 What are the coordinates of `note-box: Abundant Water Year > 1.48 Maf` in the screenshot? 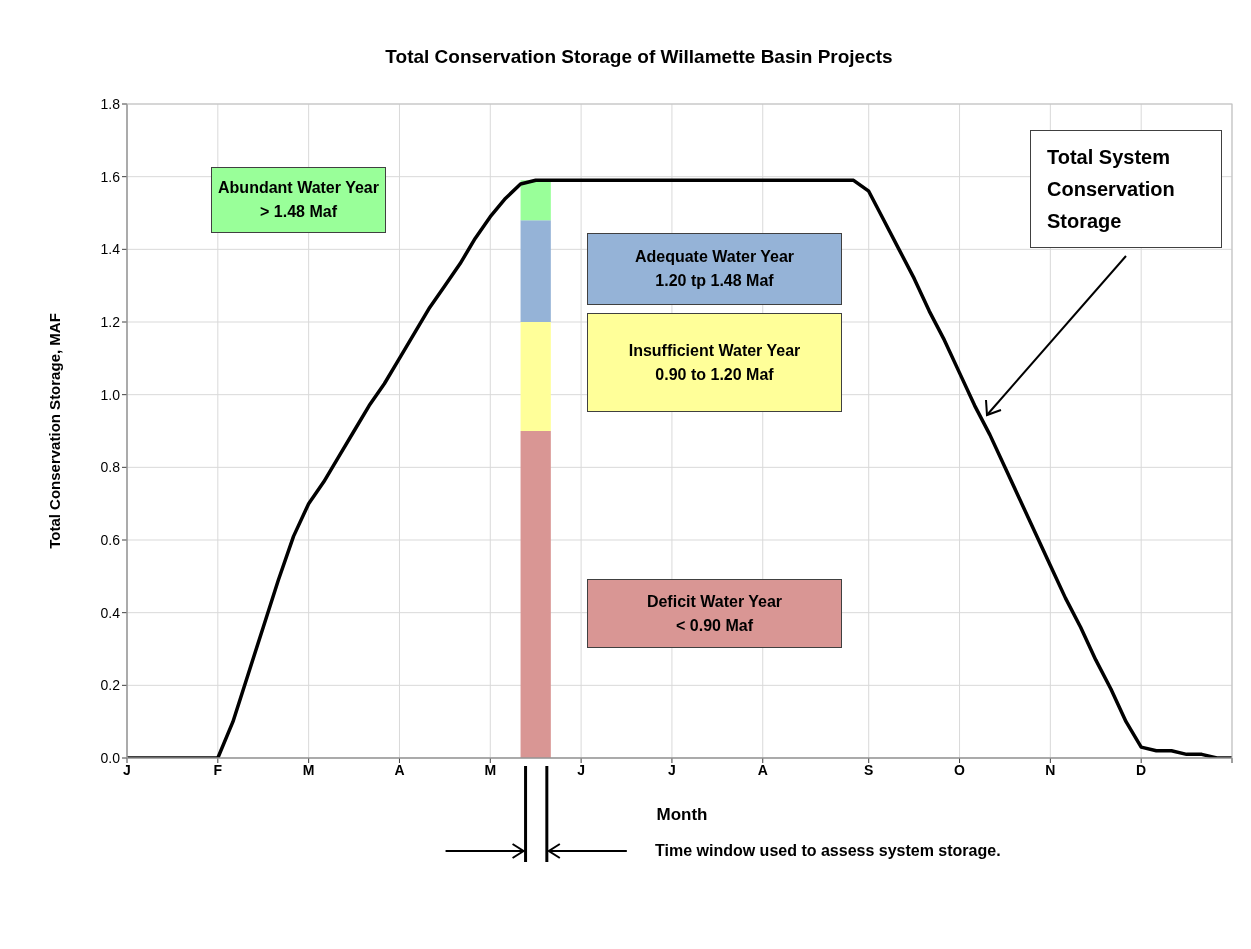 It's located at (298, 200).